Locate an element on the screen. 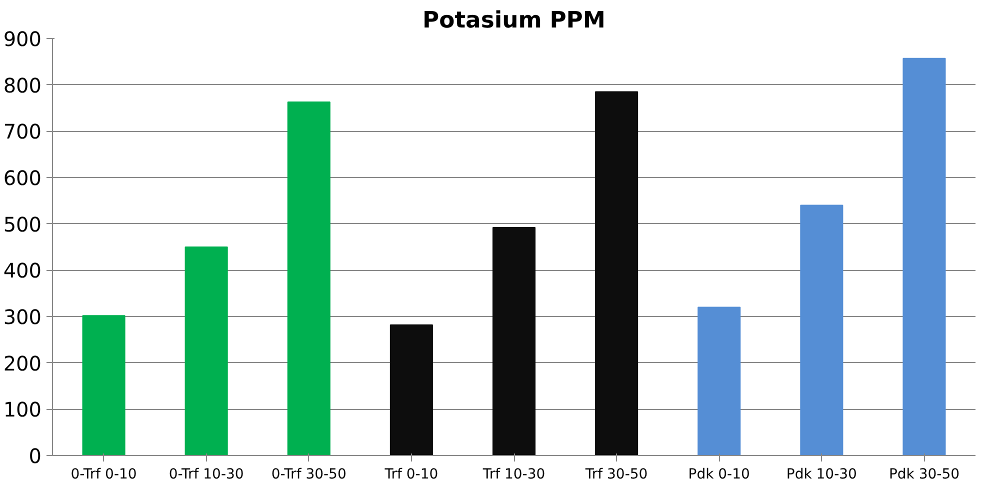 Image resolution: width=993 pixels, height=488 pixels. y-tick-label: 200 is located at coordinates (22, 363).